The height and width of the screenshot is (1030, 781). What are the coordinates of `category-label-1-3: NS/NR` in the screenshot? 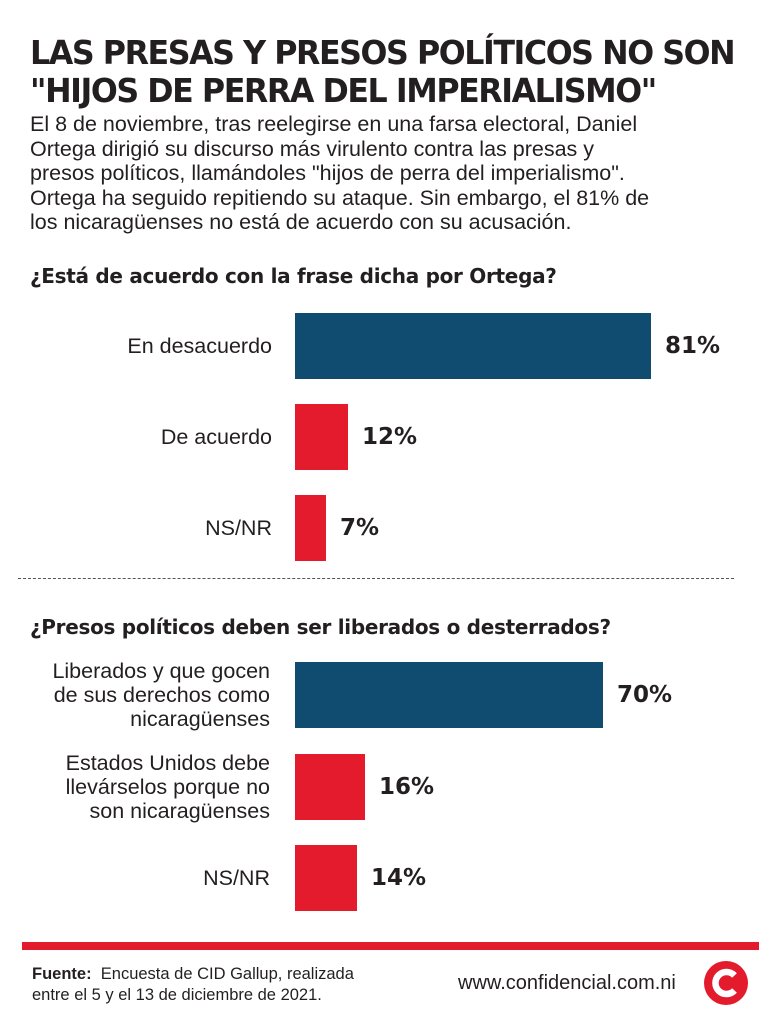 It's located at (238, 528).